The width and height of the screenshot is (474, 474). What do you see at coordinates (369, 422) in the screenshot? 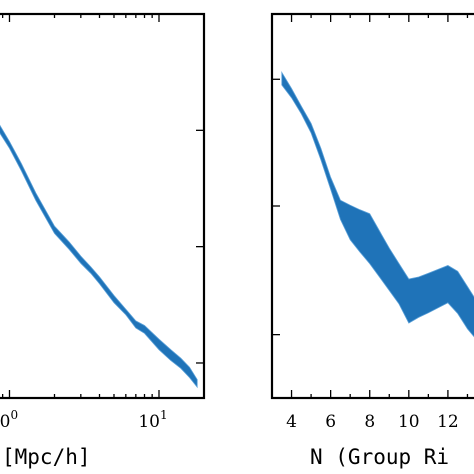
I see `right-x-tick-label: 8` at bounding box center [369, 422].